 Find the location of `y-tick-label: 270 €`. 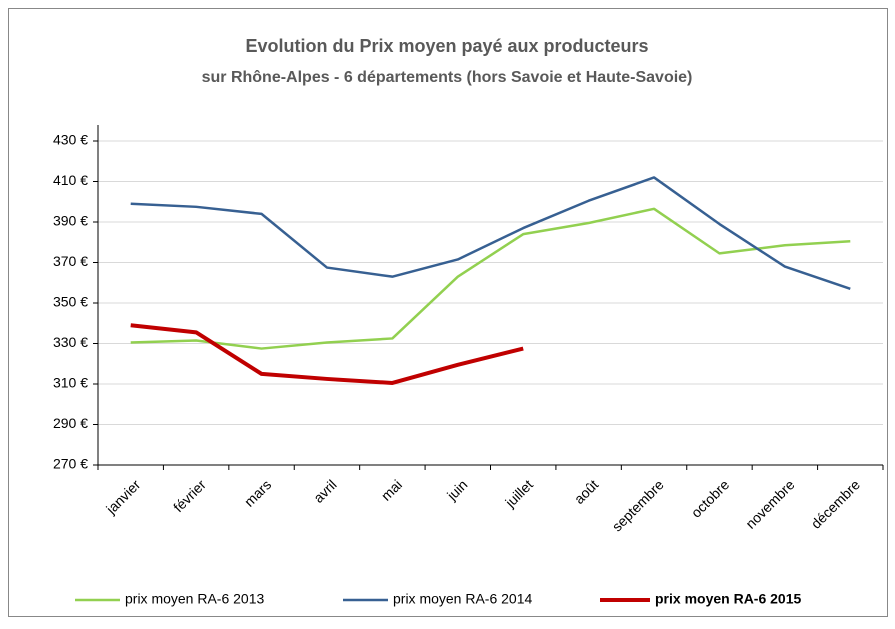

y-tick-label: 270 € is located at coordinates (70, 464).